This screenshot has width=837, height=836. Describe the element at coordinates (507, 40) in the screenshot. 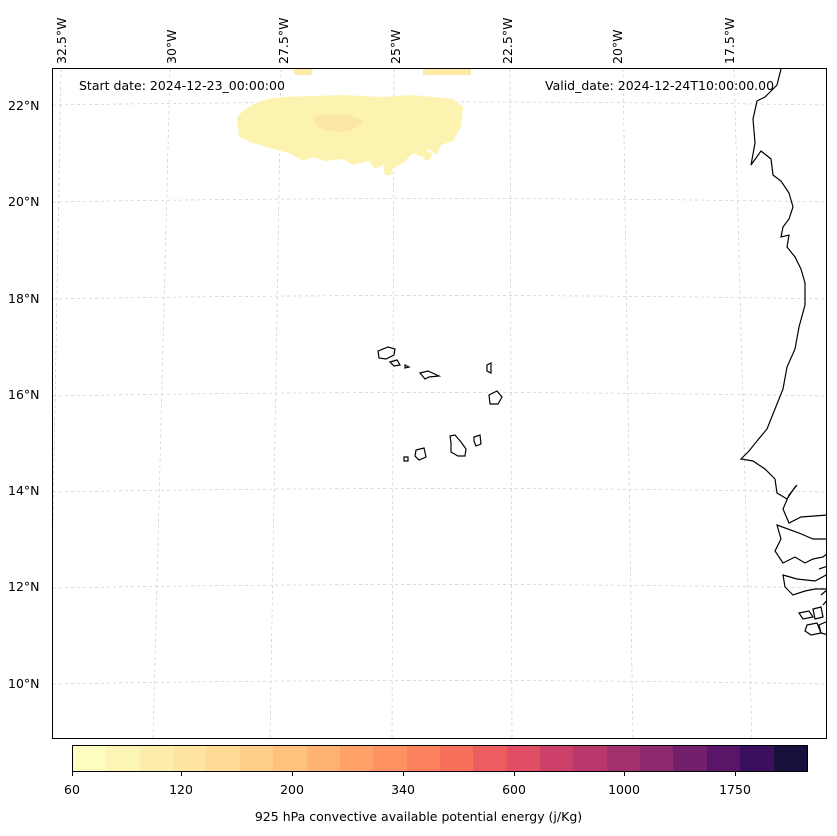

I see `lon-label-22-5w: 22.5°W` at that location.